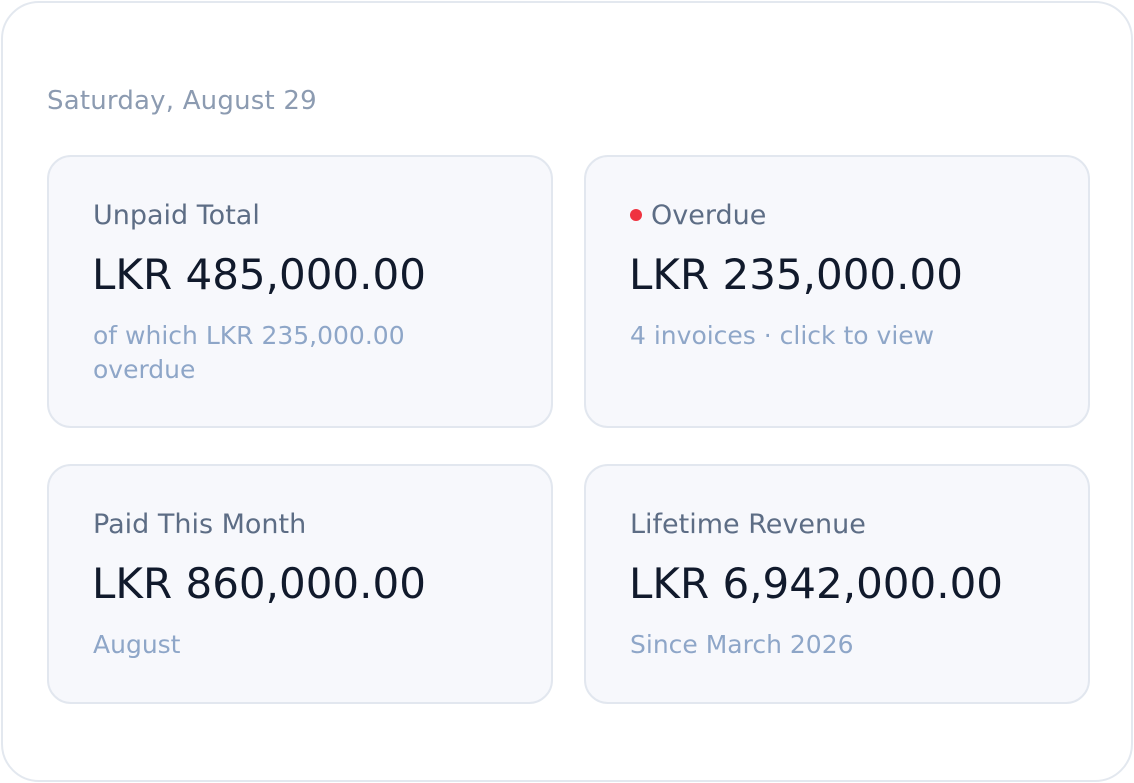  Describe the element at coordinates (200, 524) in the screenshot. I see `card-label: Paid This Month` at that location.